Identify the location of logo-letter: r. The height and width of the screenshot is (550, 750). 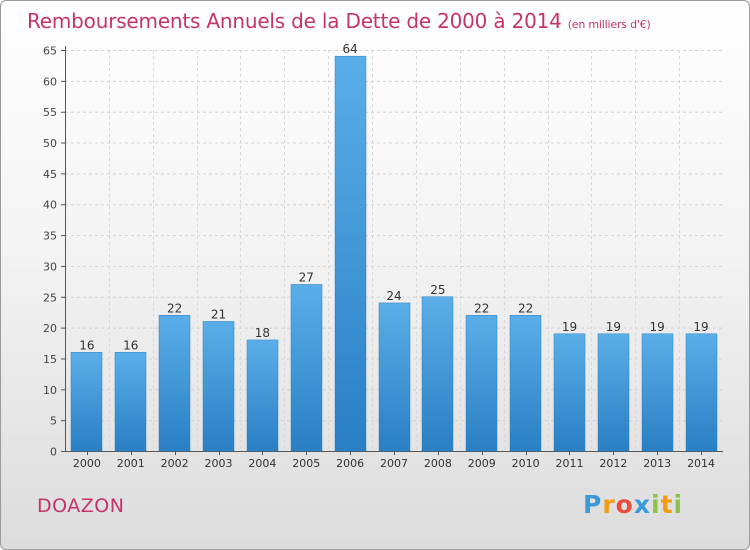
(609, 504).